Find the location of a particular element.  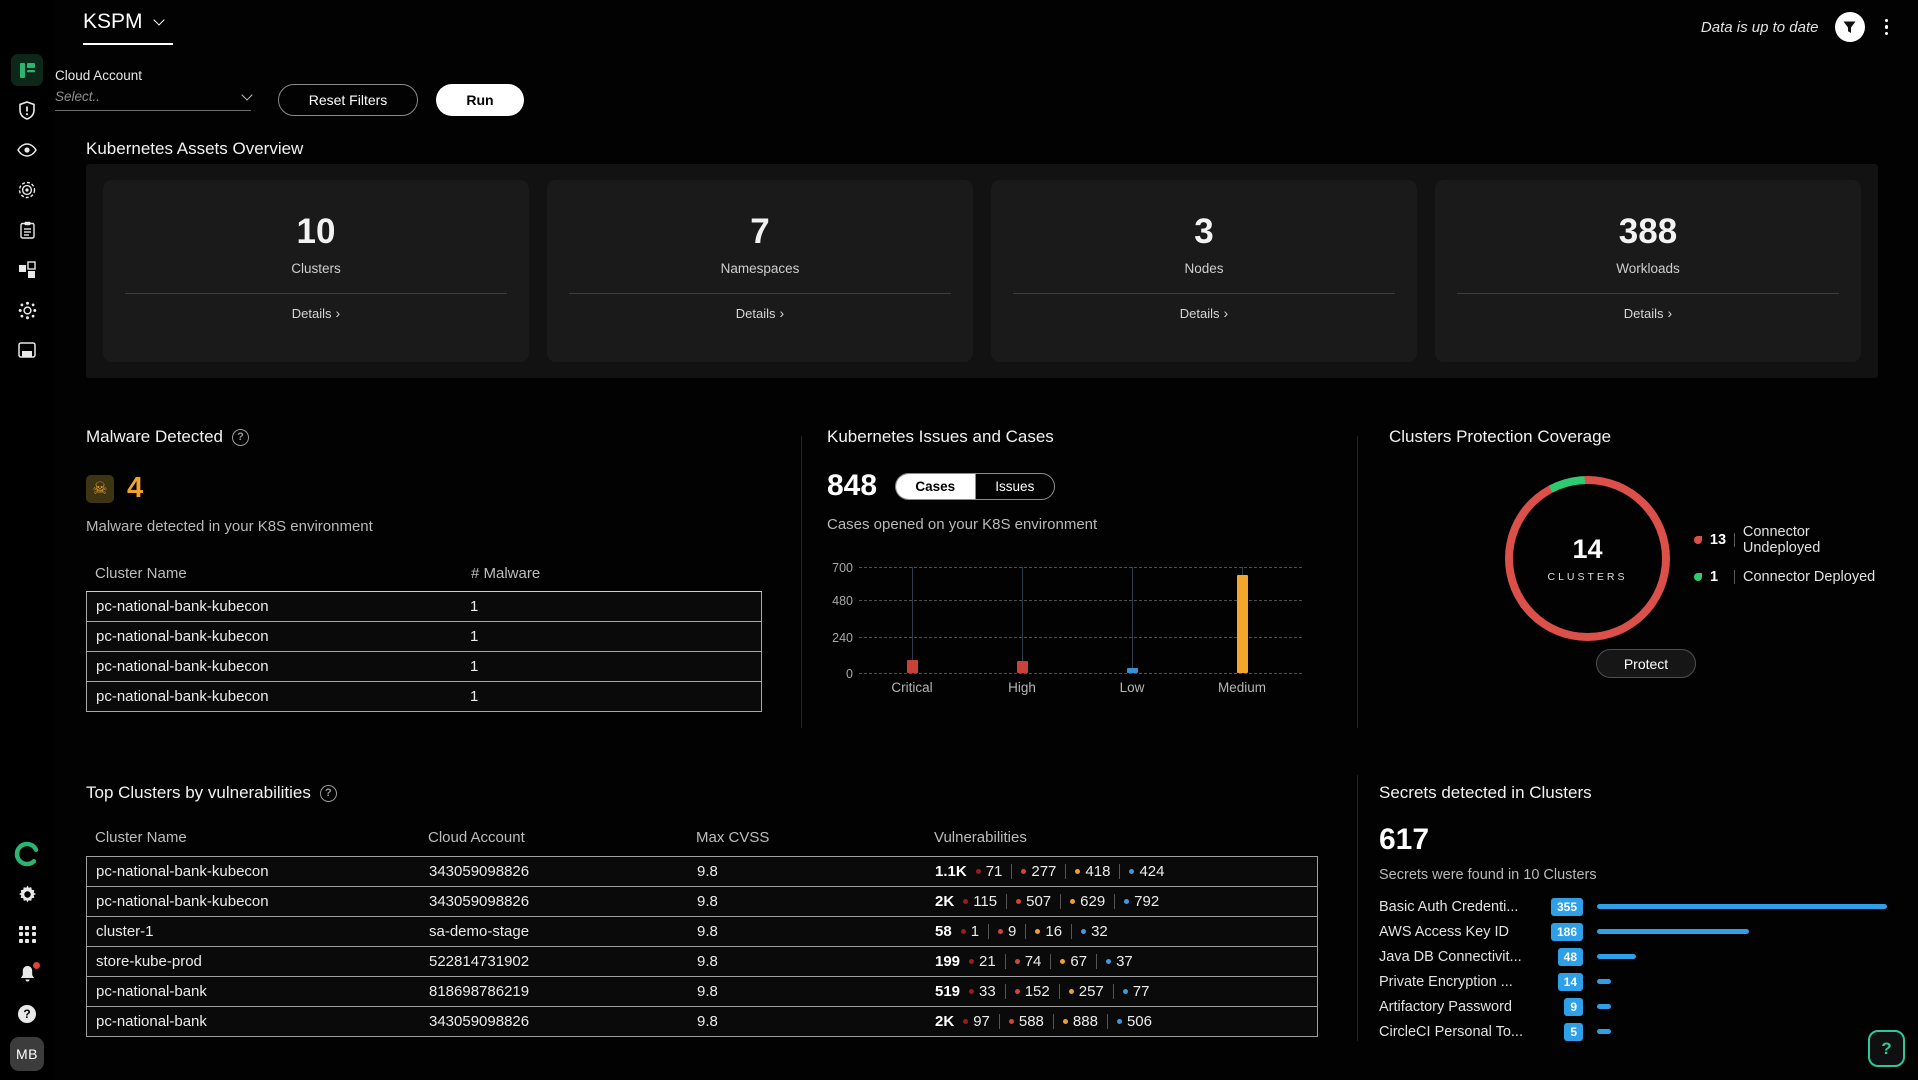

app-switcher: KSPM is located at coordinates (128, 27).